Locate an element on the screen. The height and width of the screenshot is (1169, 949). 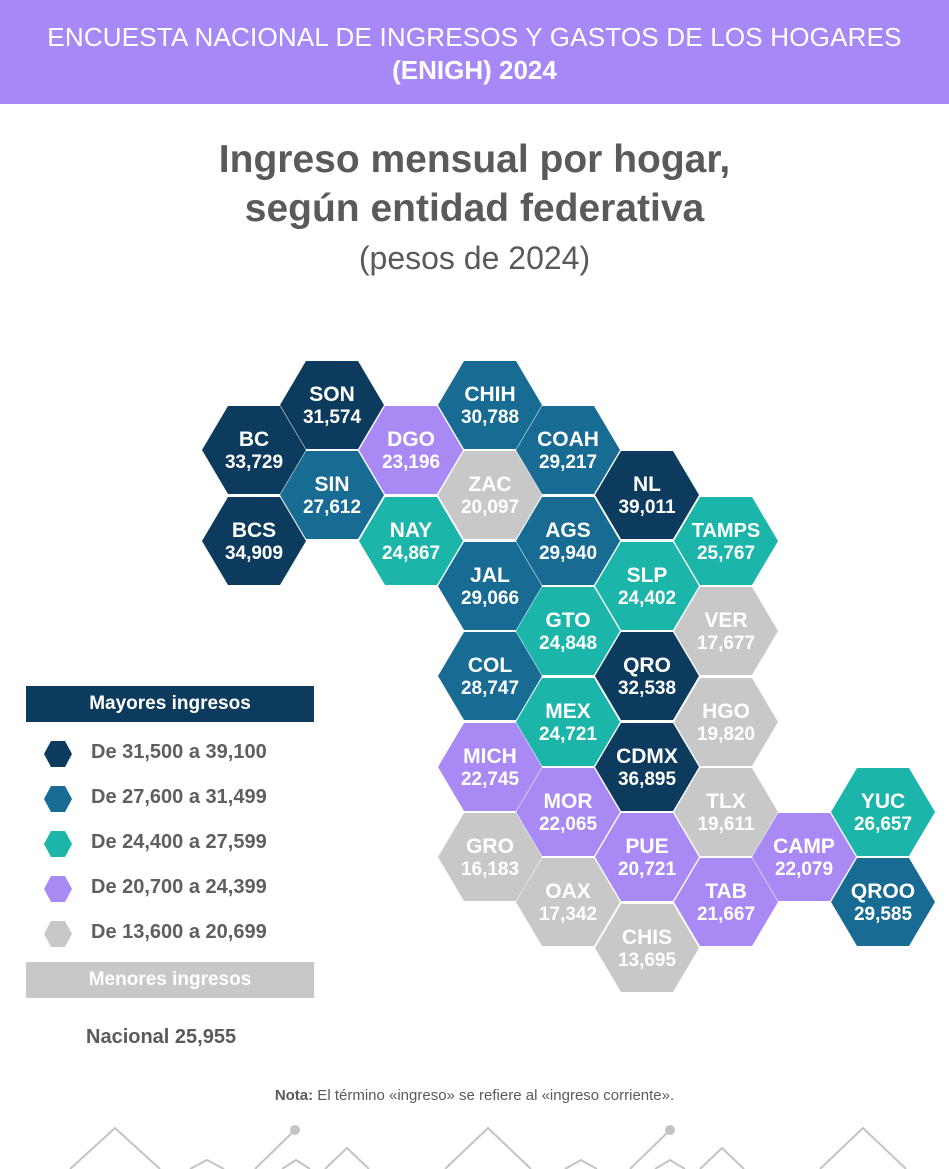
state-code-label: VER is located at coordinates (725, 620).